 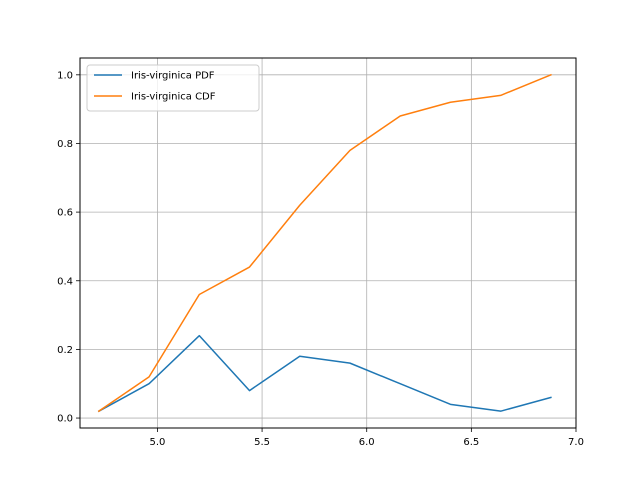 What do you see at coordinates (65, 75) in the screenshot?
I see `y-tick-label: 1.0` at bounding box center [65, 75].